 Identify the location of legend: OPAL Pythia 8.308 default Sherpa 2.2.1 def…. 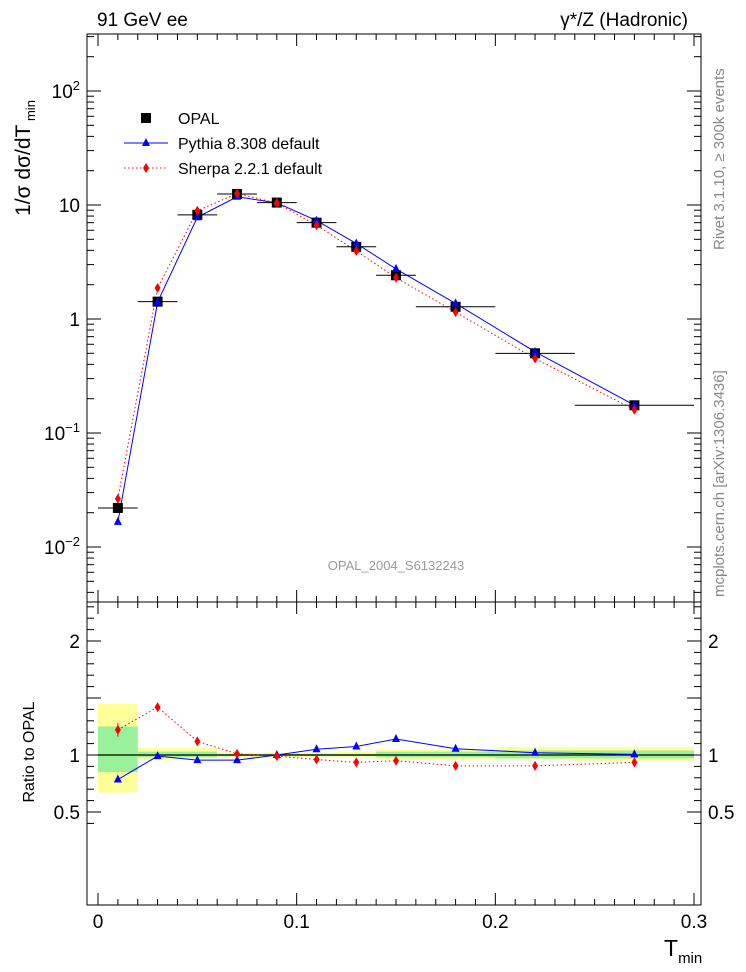
(223, 144).